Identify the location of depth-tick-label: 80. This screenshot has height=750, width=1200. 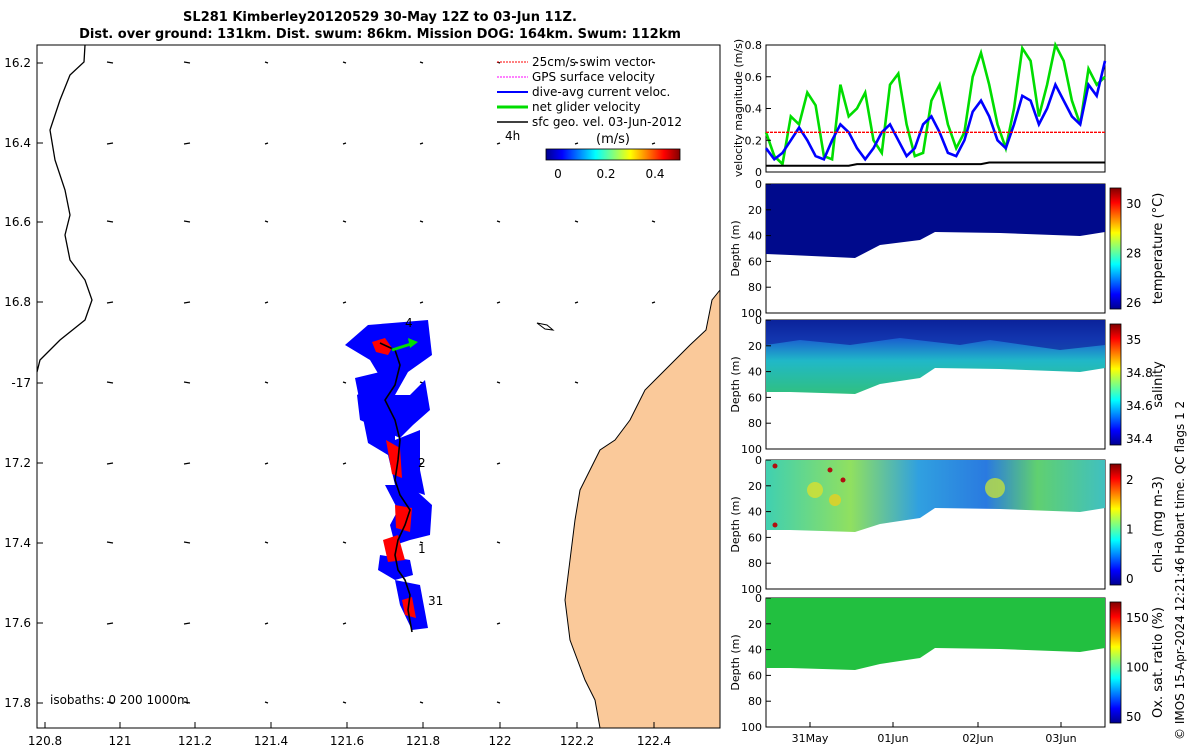
(755, 287).